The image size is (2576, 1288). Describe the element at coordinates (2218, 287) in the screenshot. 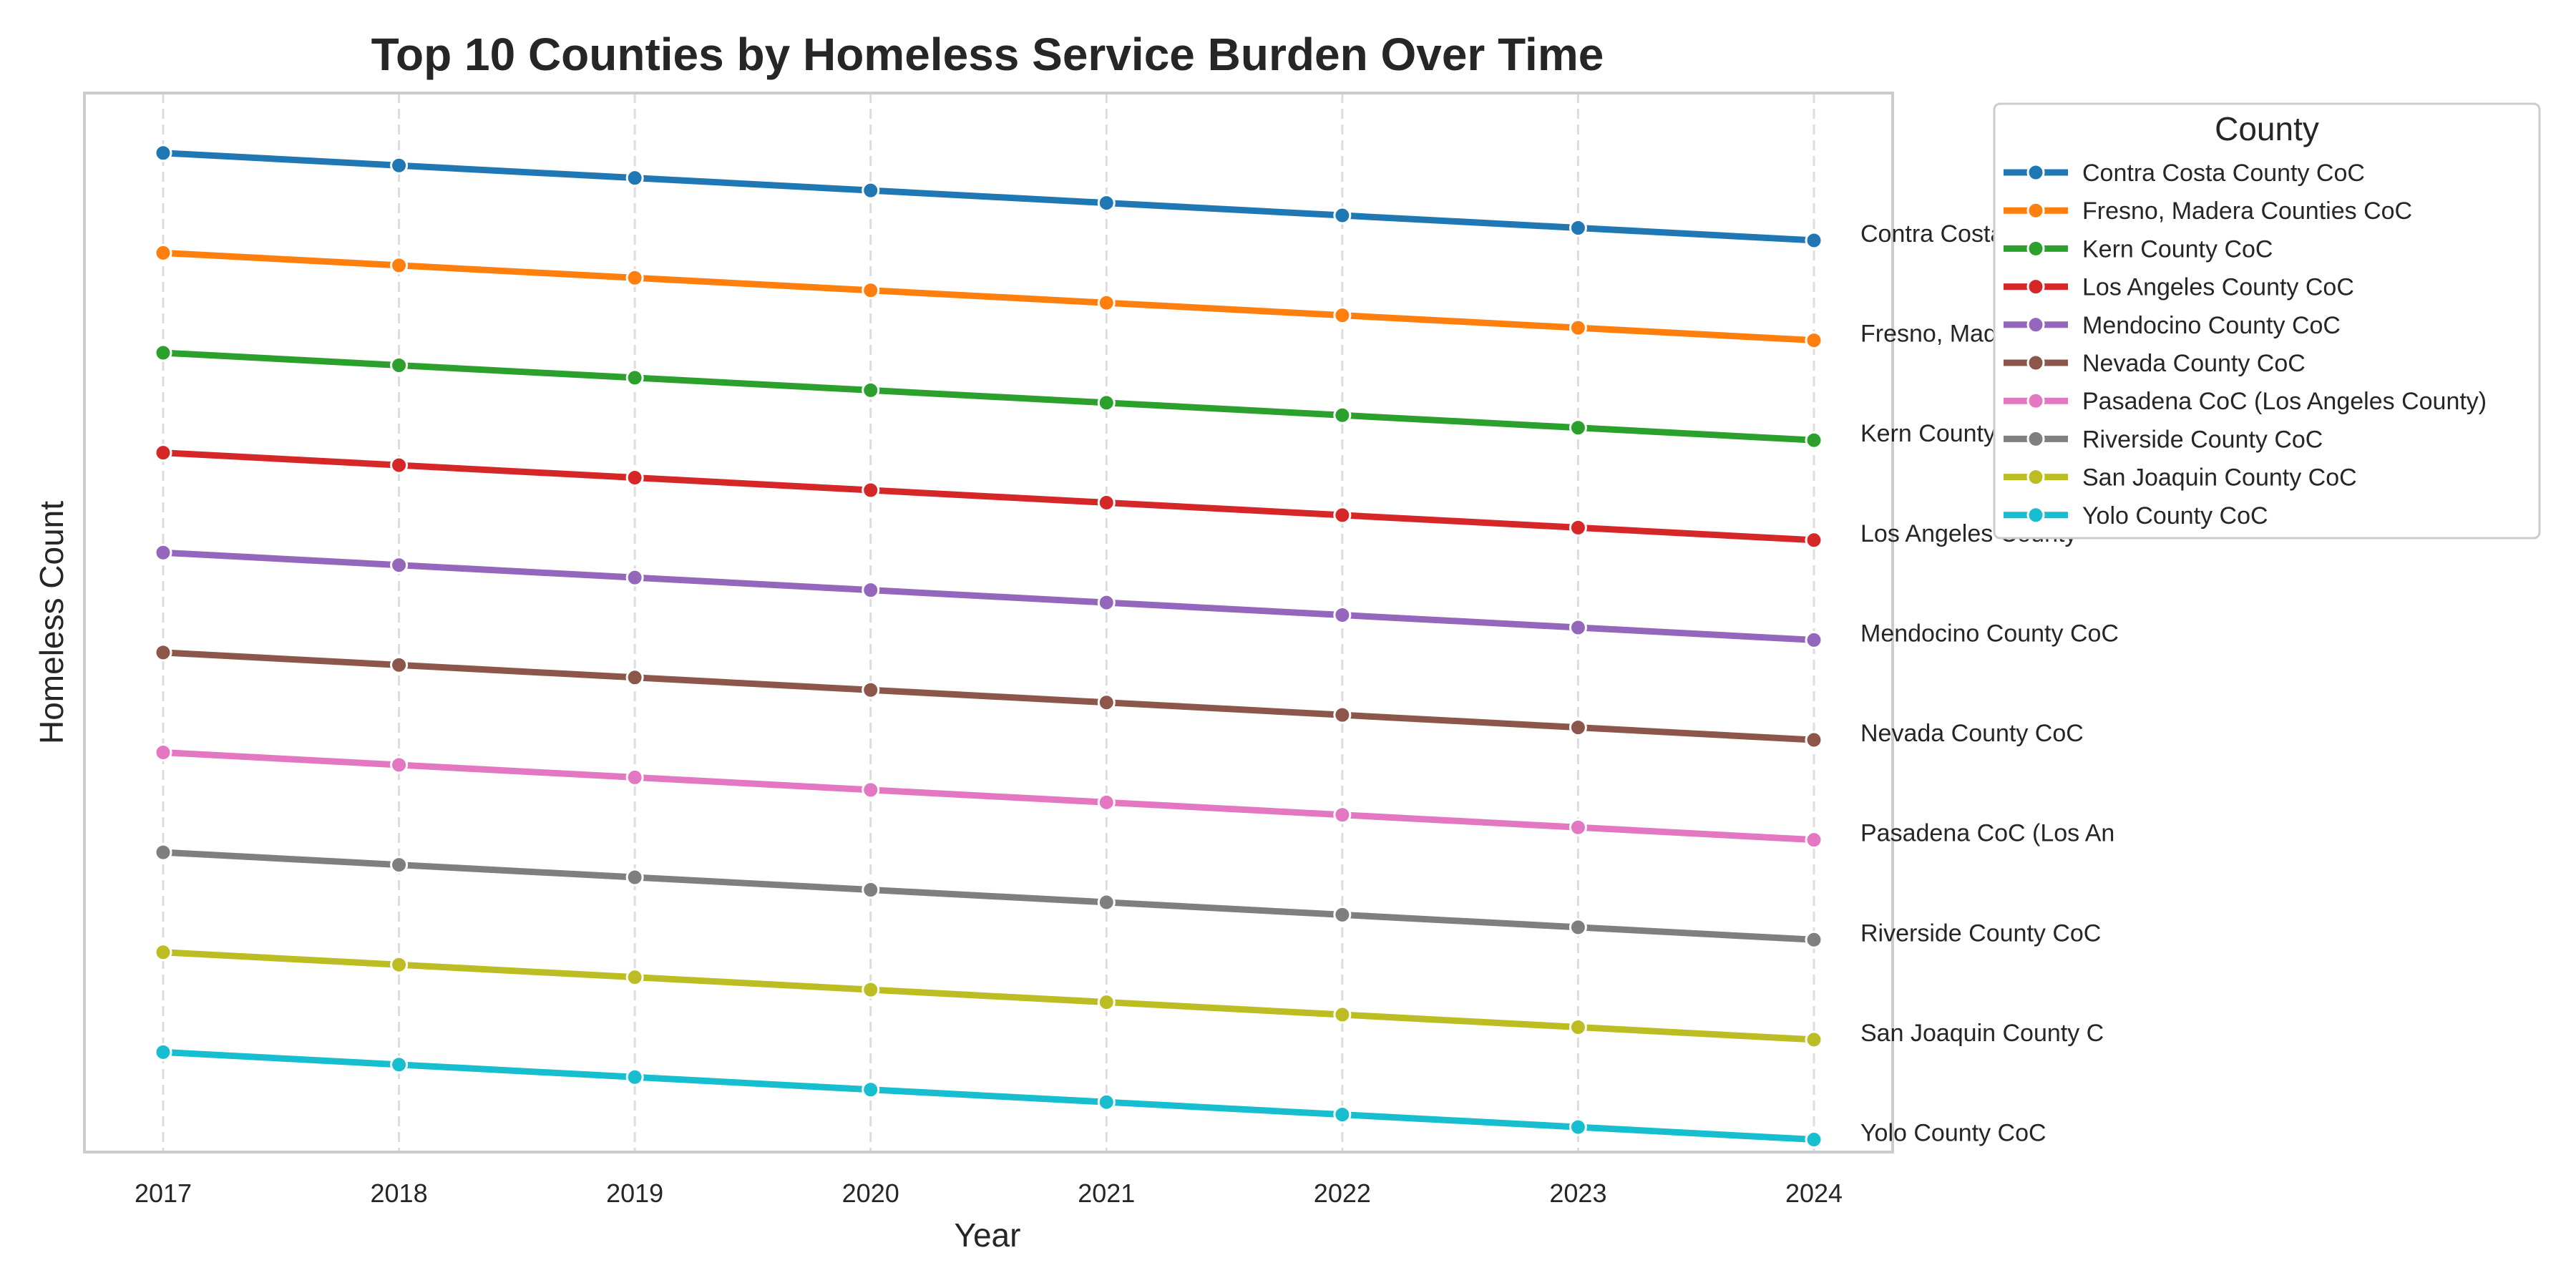

I see `legend-label-3: Los Angeles County CoC` at that location.